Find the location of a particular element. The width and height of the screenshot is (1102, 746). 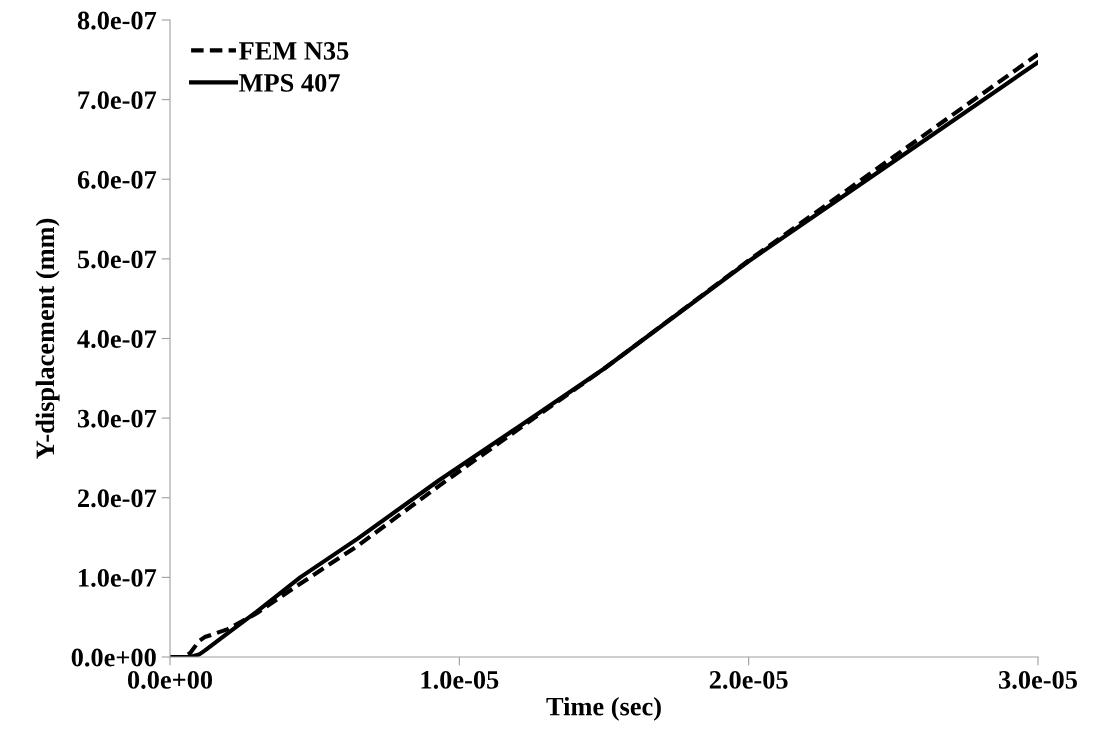

y-tick-label: 1.0e-07 is located at coordinates (118, 577).